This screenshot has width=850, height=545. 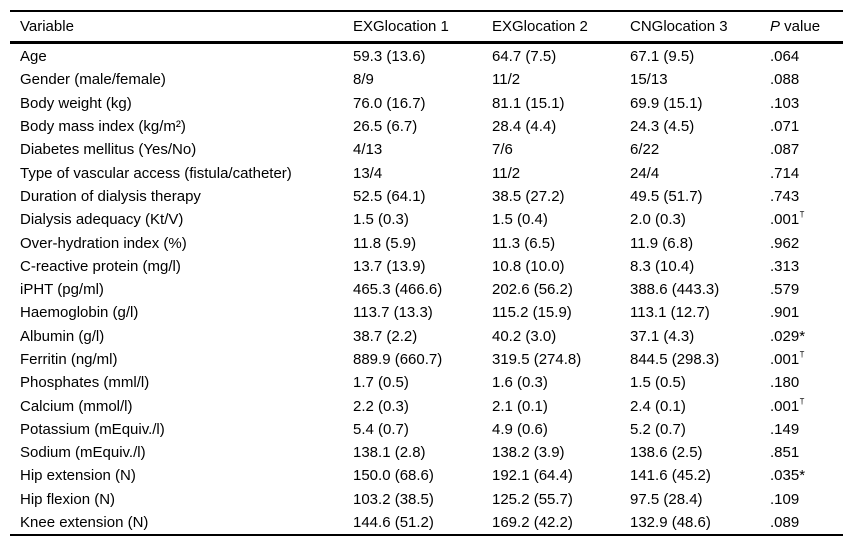 I want to click on p-value-cell: .743, so click(x=806, y=196).